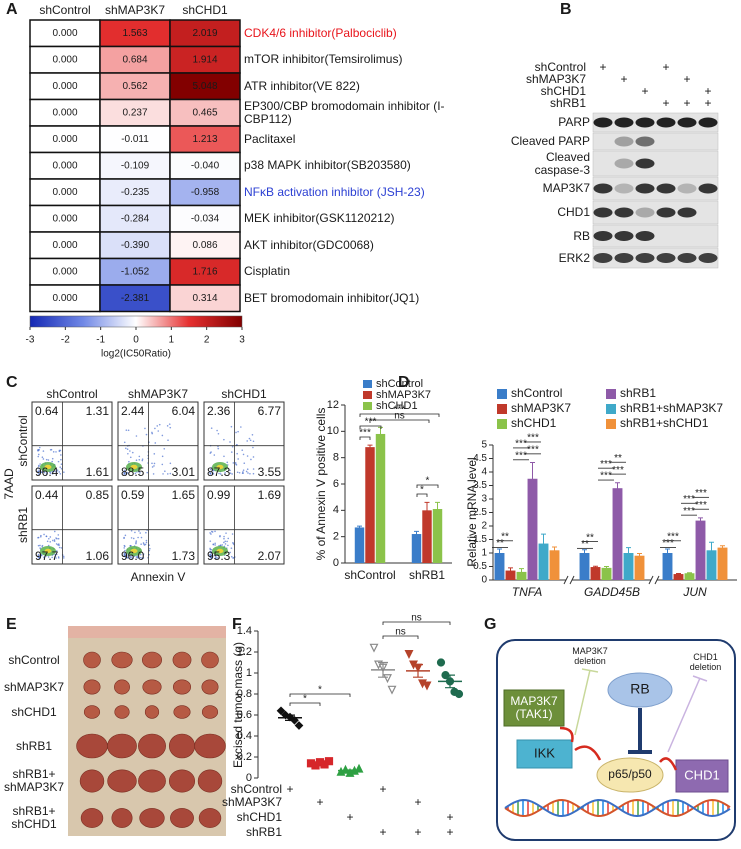 The image size is (741, 849). Describe the element at coordinates (205, 10) in the screenshot. I see `column-header: shCHD1` at that location.